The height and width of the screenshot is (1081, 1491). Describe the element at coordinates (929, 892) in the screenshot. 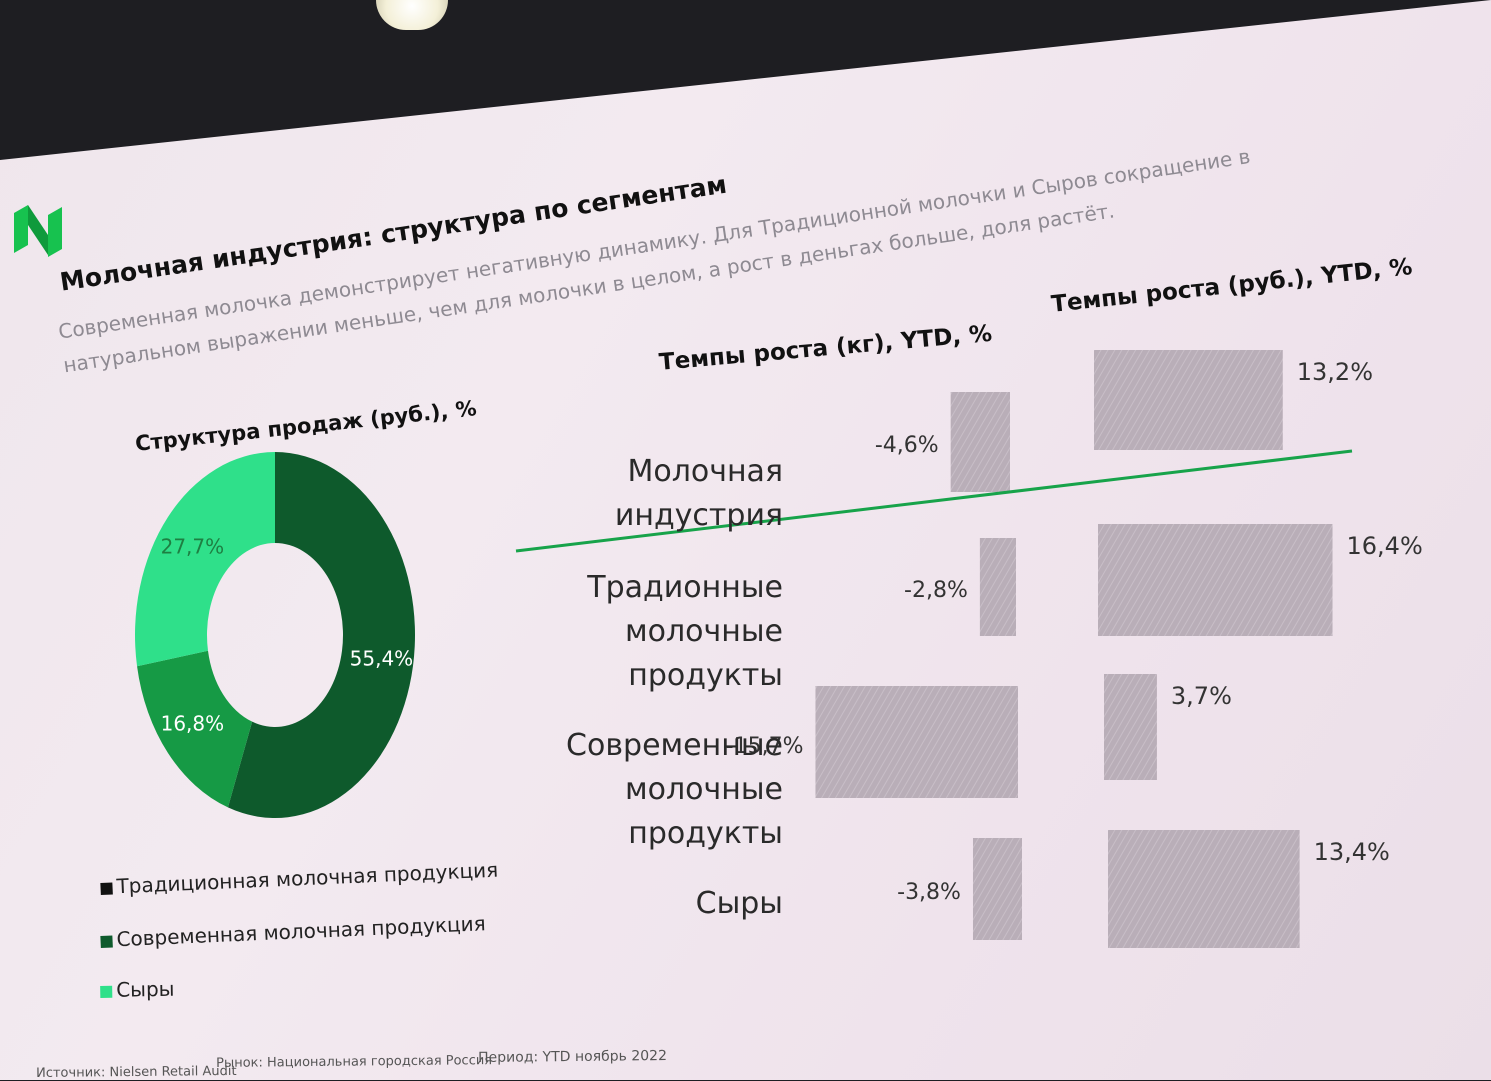

I see `kg-value-label-3: -3,8%` at that location.